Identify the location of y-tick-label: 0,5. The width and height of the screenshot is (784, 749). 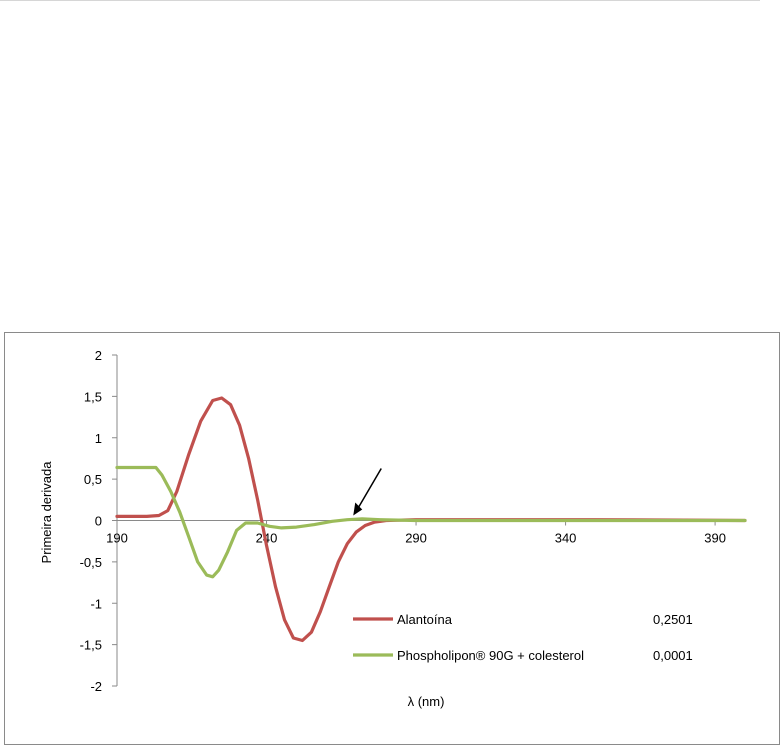
(93, 479).